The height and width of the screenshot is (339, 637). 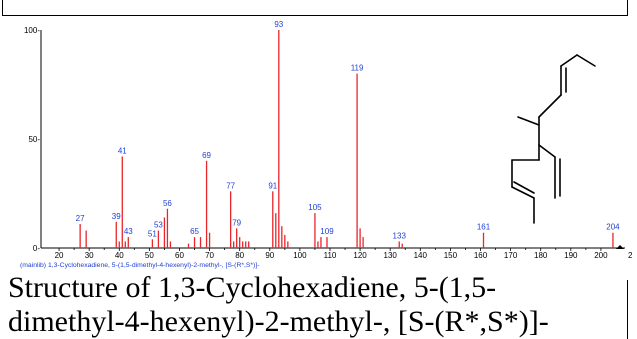 What do you see at coordinates (230, 185) in the screenshot?
I see `peak-label: 77` at bounding box center [230, 185].